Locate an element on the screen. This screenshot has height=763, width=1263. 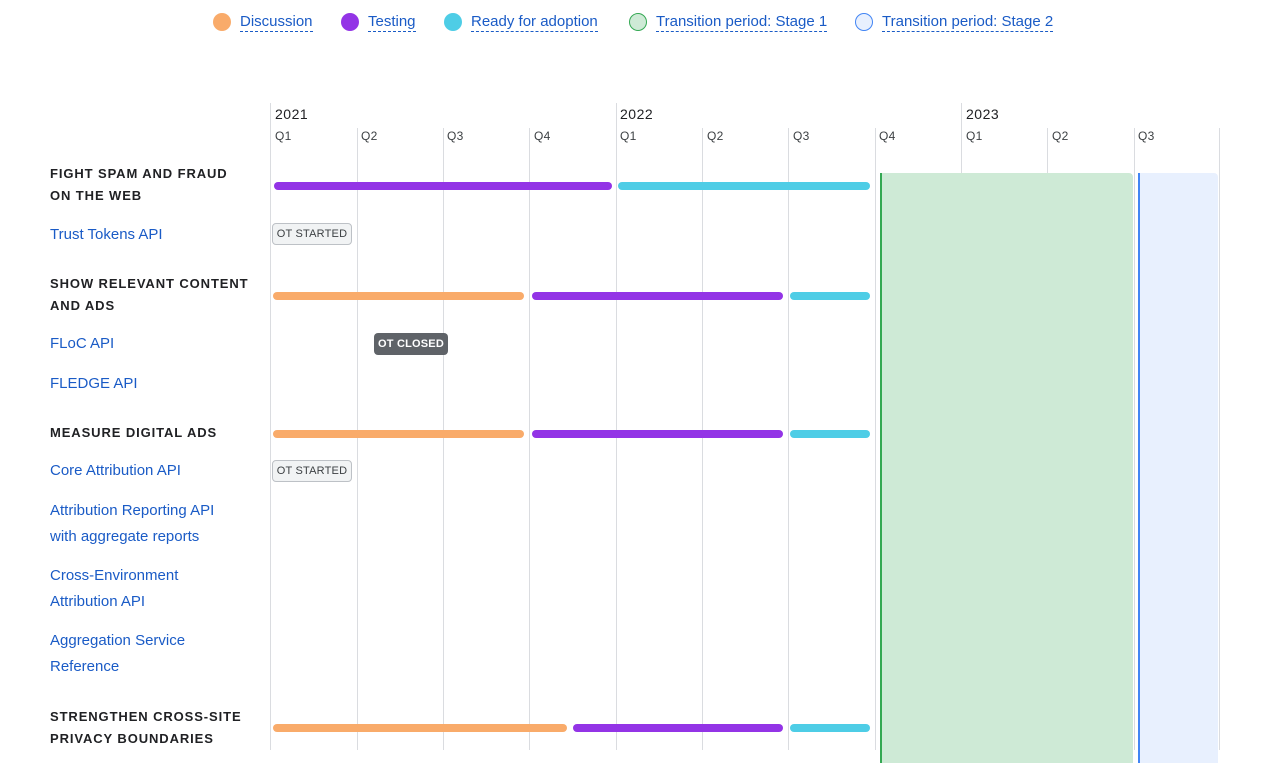
year-label: 2023 is located at coordinates (983, 114).